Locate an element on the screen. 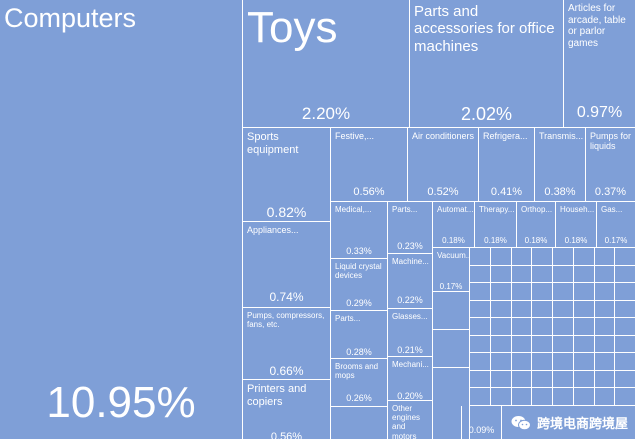  treemap-tile: Gas... 0.17% is located at coordinates (616, 225).